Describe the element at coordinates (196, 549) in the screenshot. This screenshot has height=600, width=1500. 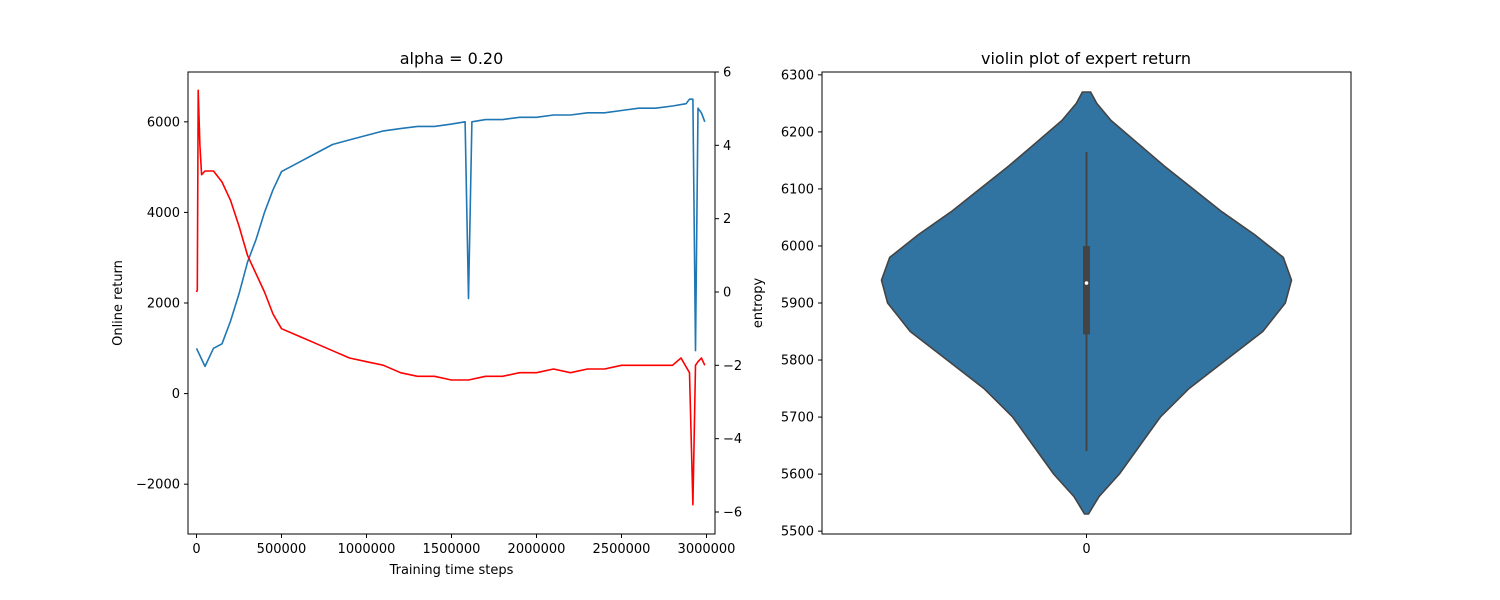
I see `x-tick-label: 0` at that location.